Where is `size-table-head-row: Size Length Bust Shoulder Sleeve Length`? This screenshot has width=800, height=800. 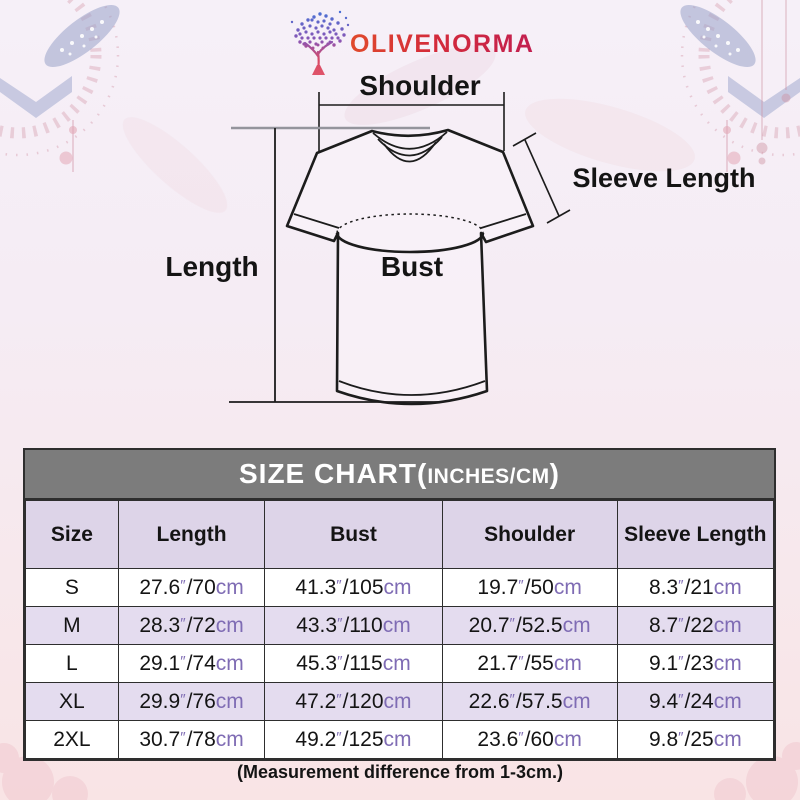 size-table-head-row: Size Length Bust Shoulder Sleeve Length is located at coordinates (400, 534).